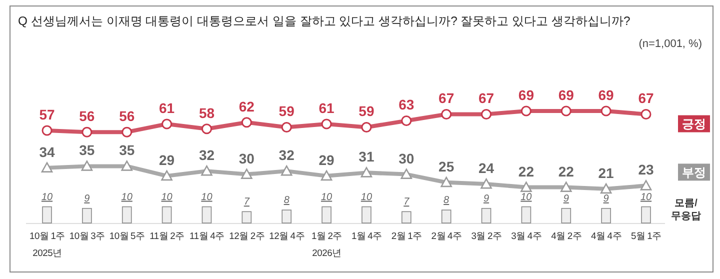  I want to click on data-label: 21, so click(606, 172).